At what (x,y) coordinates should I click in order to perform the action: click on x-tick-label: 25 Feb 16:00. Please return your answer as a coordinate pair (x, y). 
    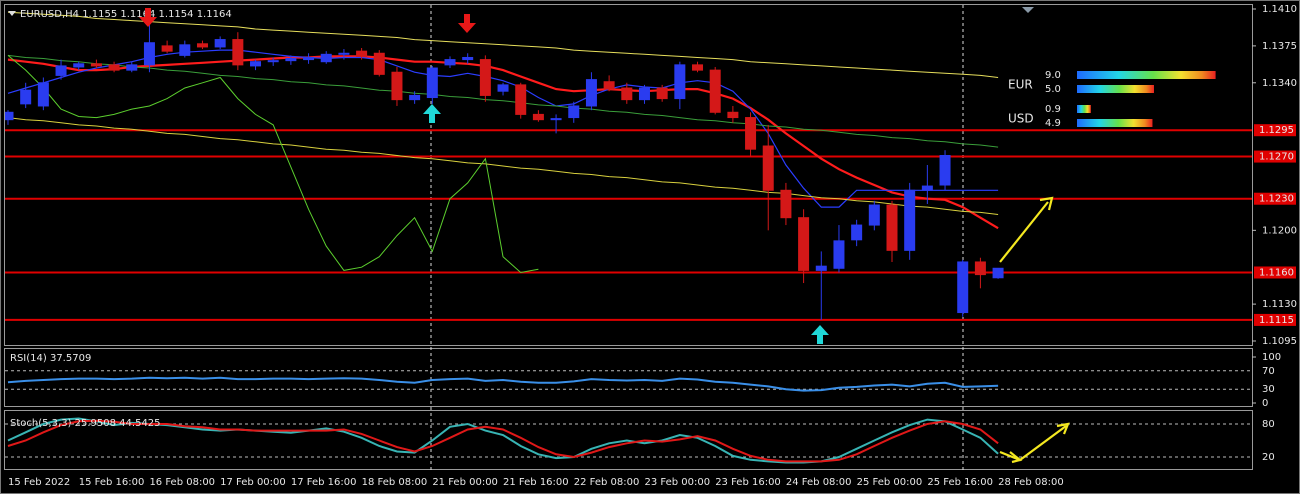
    Looking at the image, I should click on (960, 482).